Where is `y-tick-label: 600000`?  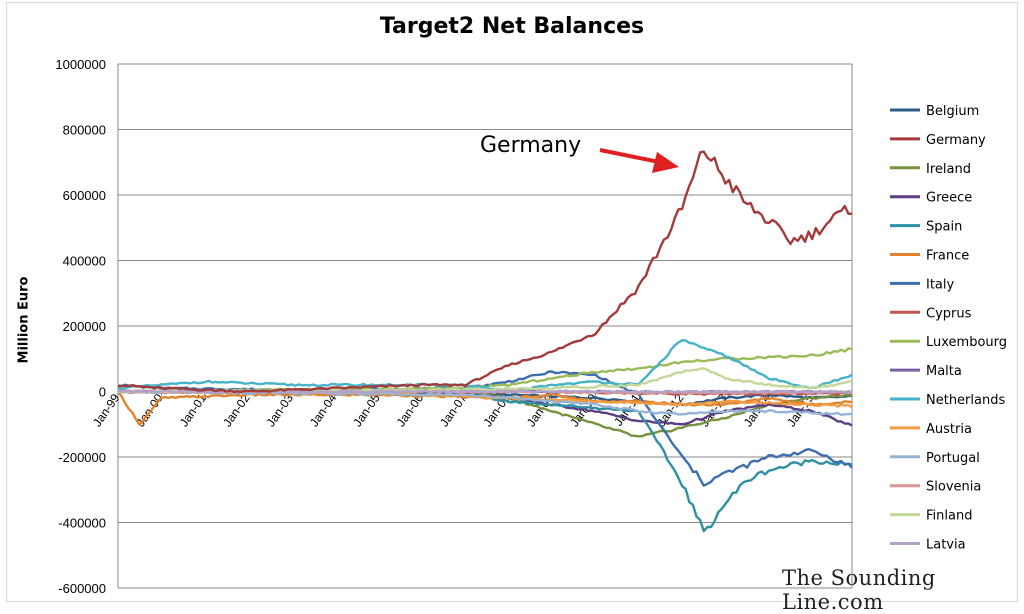 y-tick-label: 600000 is located at coordinates (84, 195).